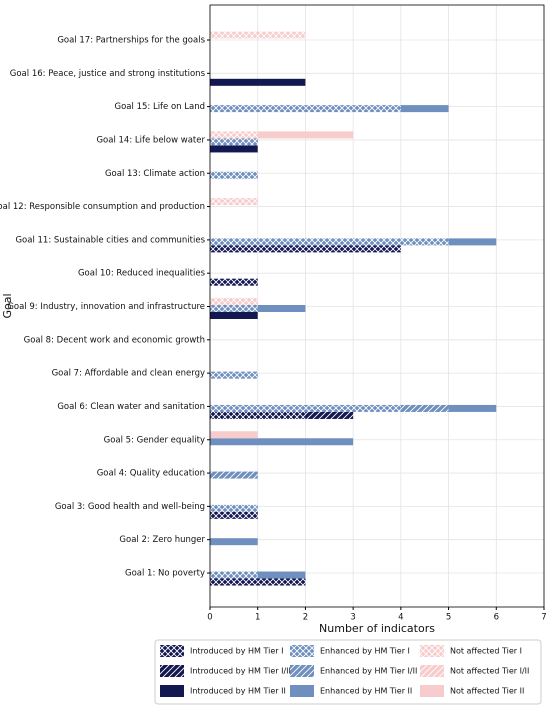 This screenshot has width=550, height=709. Describe the element at coordinates (150, 140) in the screenshot. I see `y-tick-label: Goal 14: Life below water` at that location.